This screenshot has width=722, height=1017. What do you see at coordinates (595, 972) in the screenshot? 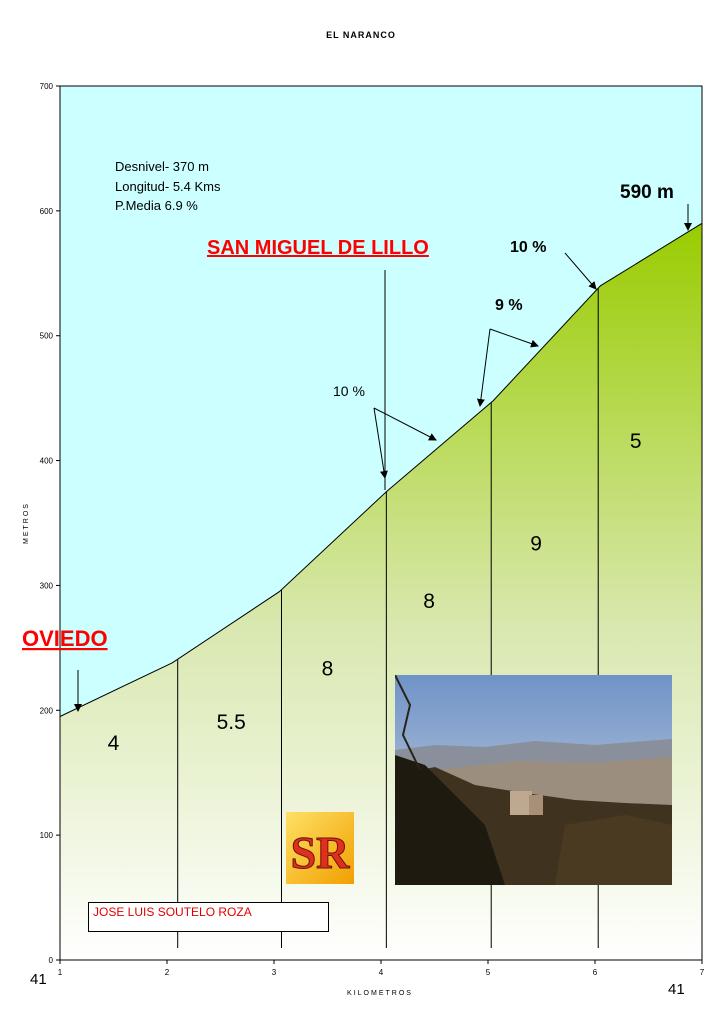
I see `x-tick-label: 6` at bounding box center [595, 972].